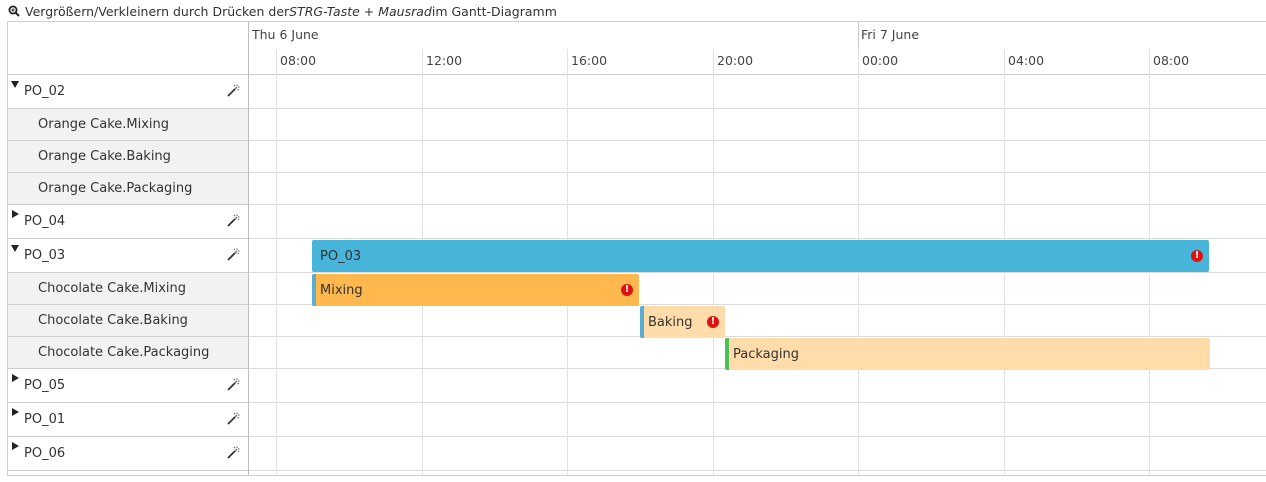 This screenshot has height=482, width=1266. What do you see at coordinates (494, 11) in the screenshot?
I see `hint-suffix: im Gantt-Diagramm` at bounding box center [494, 11].